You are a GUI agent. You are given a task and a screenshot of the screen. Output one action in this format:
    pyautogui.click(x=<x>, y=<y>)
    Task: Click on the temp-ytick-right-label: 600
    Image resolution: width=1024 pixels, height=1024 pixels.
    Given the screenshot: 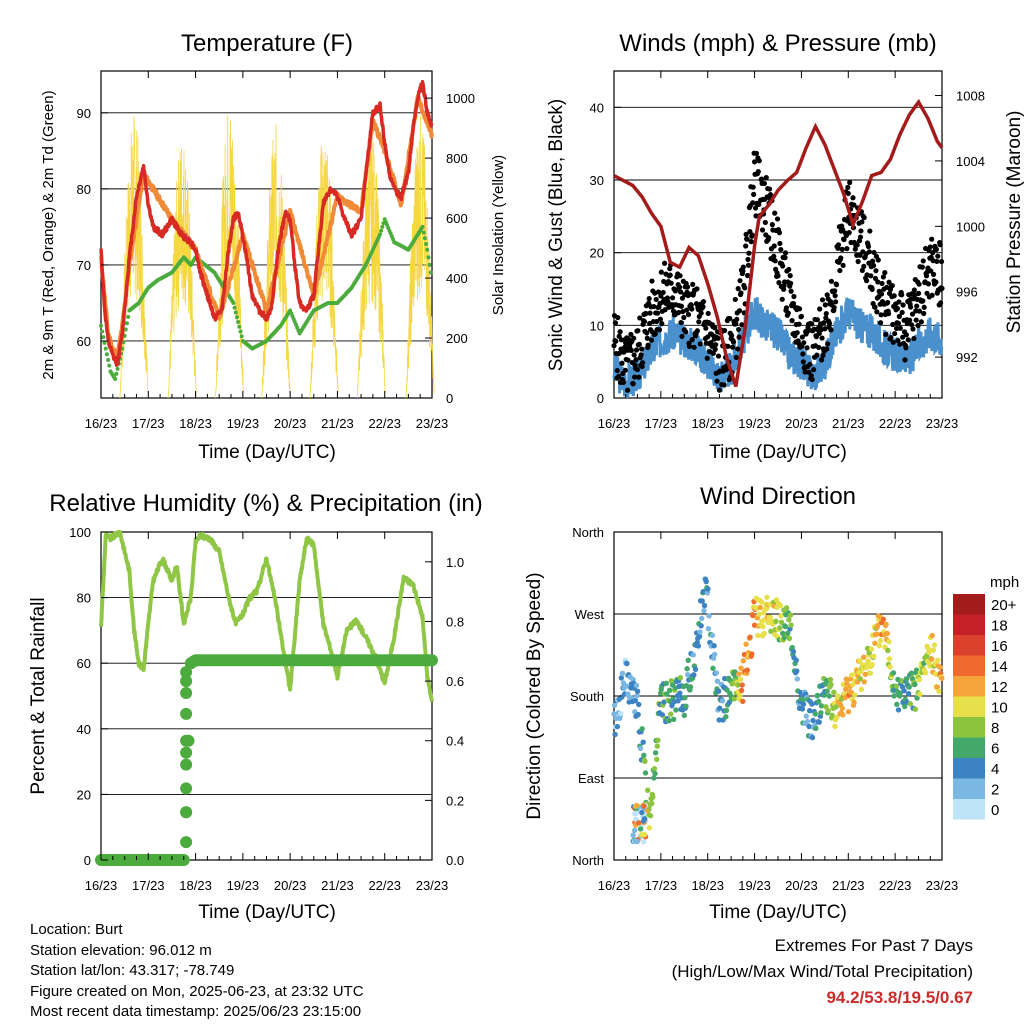 What is the action you would take?
    pyautogui.click(x=457, y=218)
    